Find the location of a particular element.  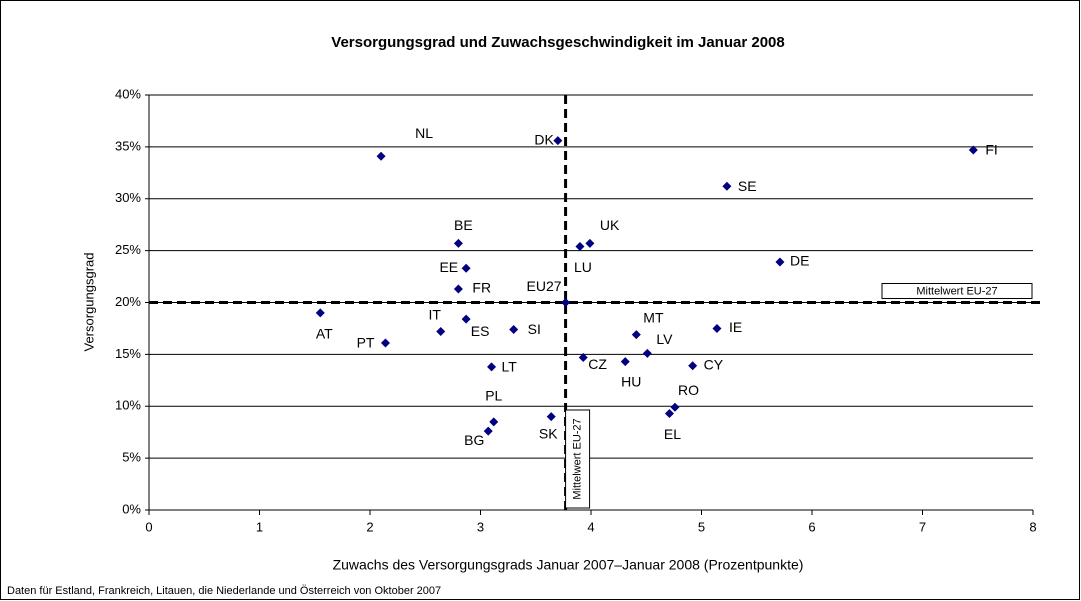

point-label: LU is located at coordinates (583, 267).